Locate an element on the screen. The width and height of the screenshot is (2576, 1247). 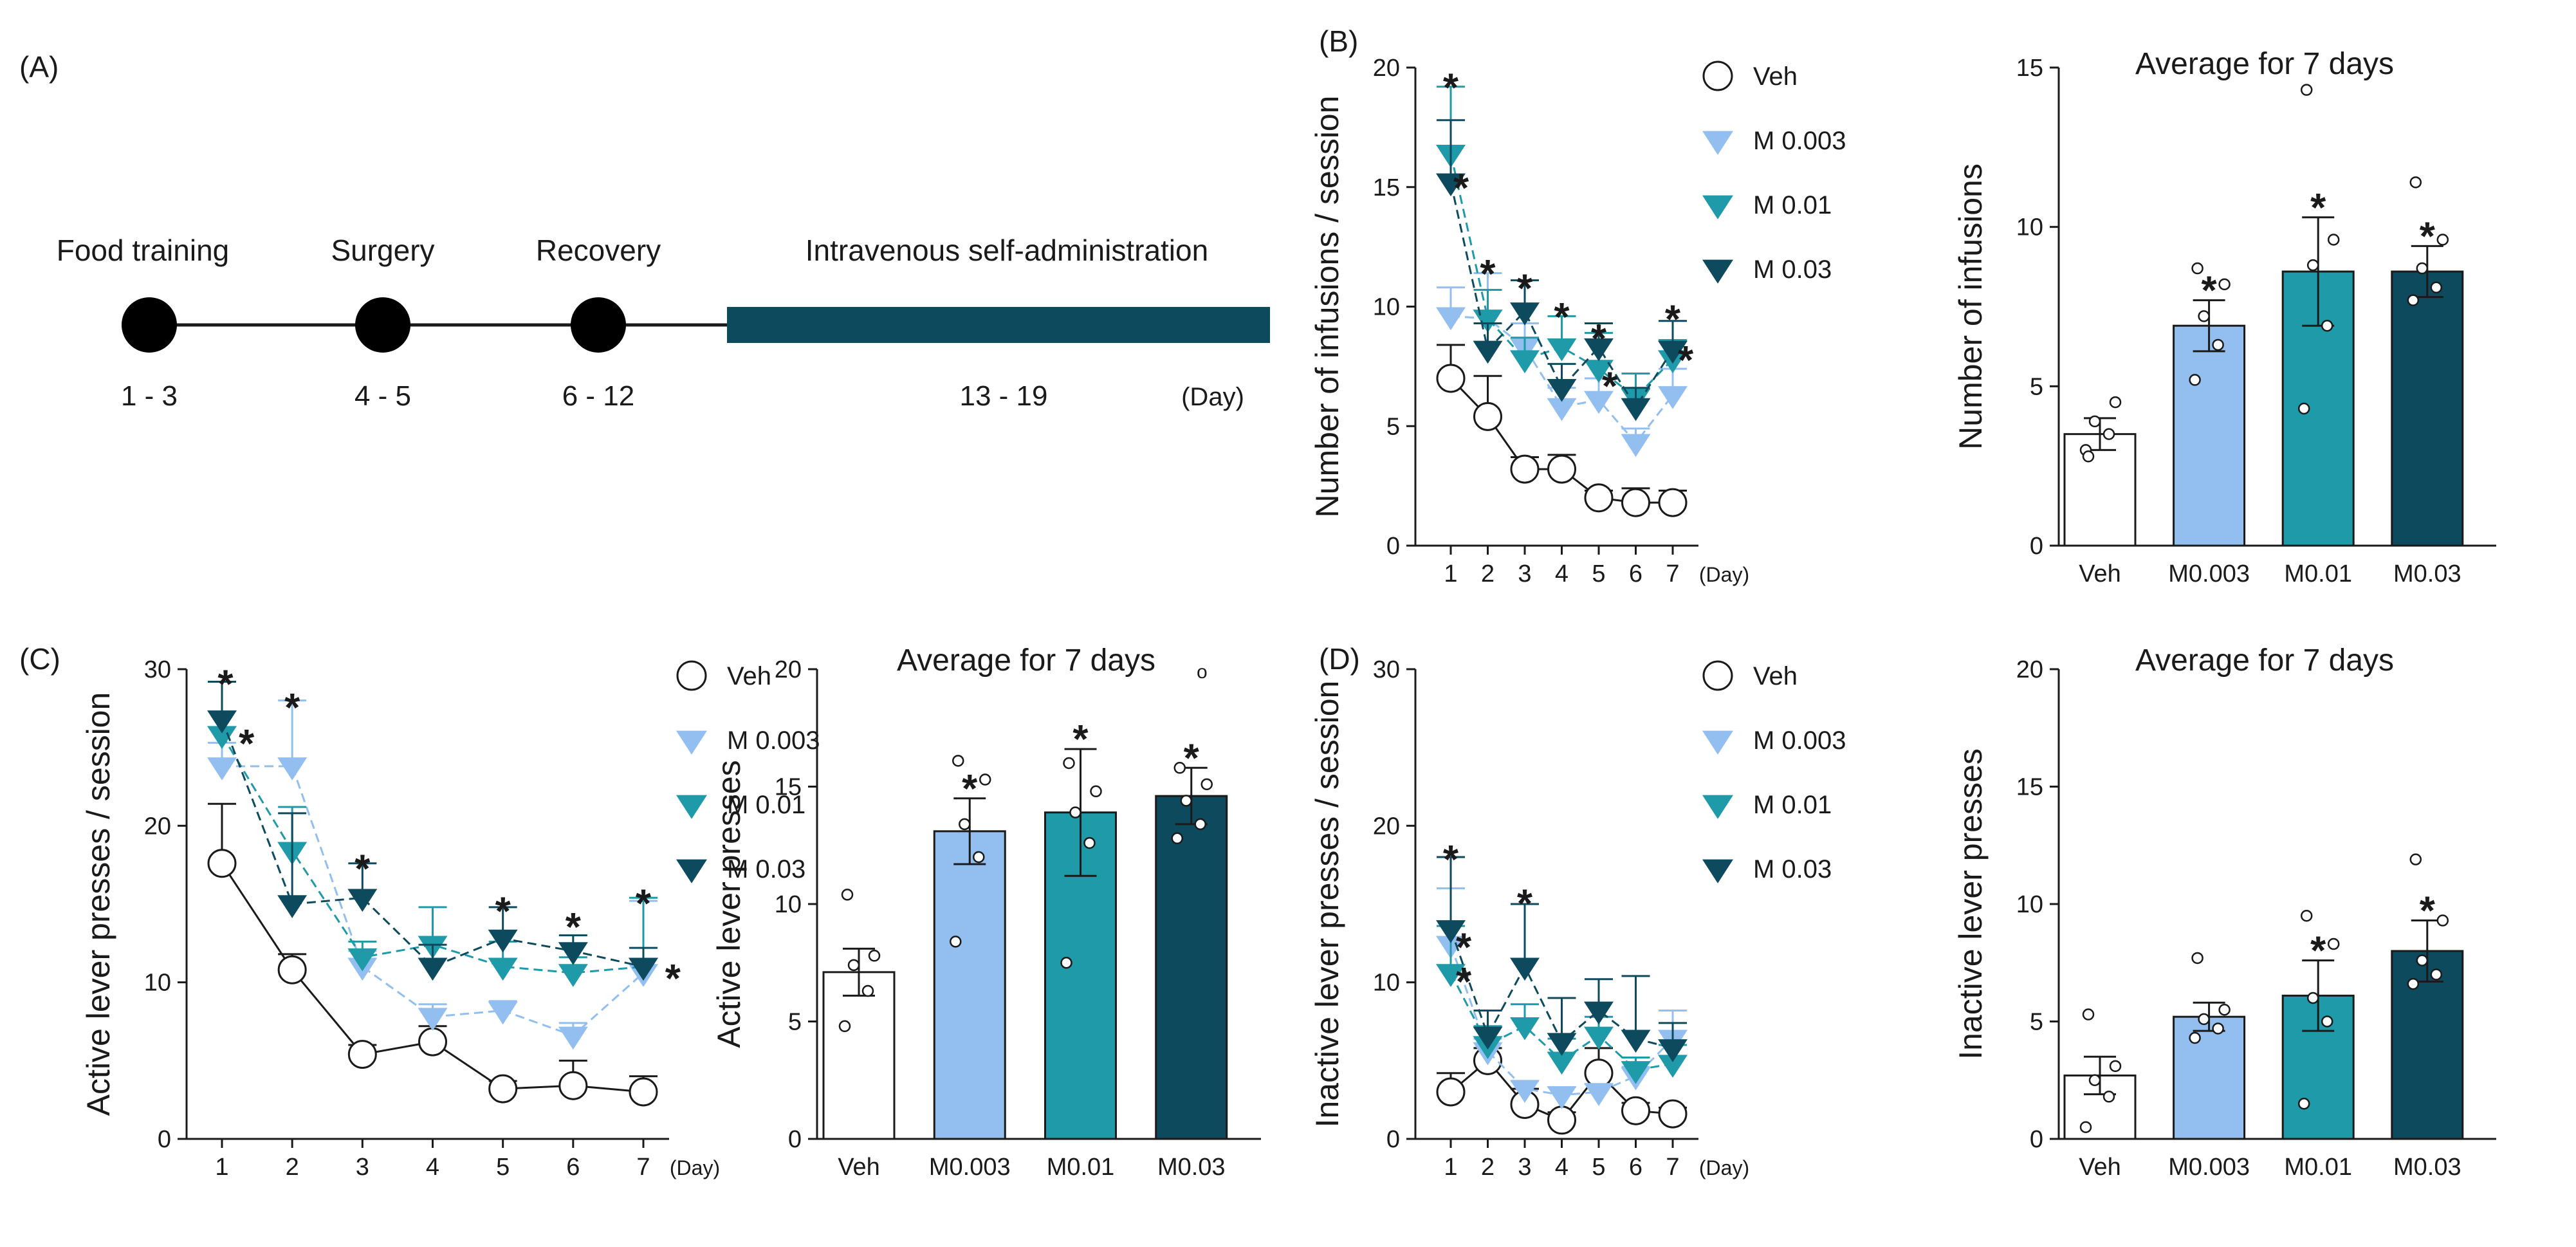
panel-label-a: (A) is located at coordinates (39, 67).